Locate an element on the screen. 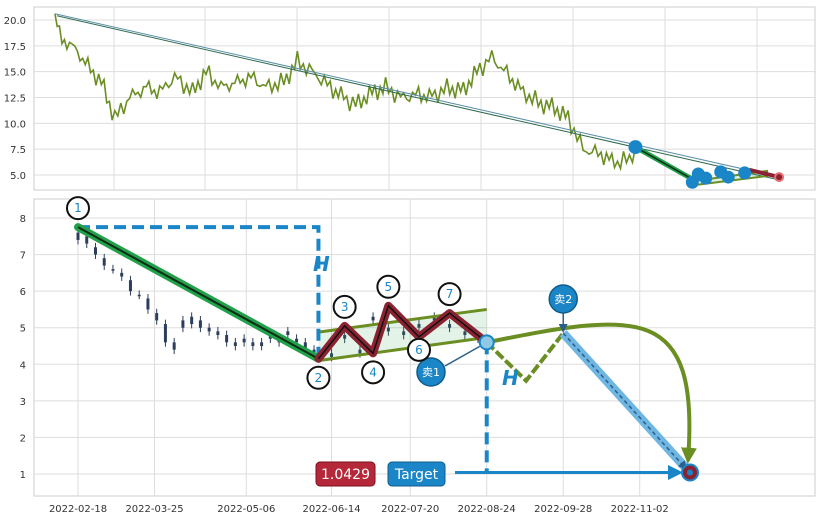 The height and width of the screenshot is (524, 822). detail-y-tick-label: 3 is located at coordinates (23, 402).